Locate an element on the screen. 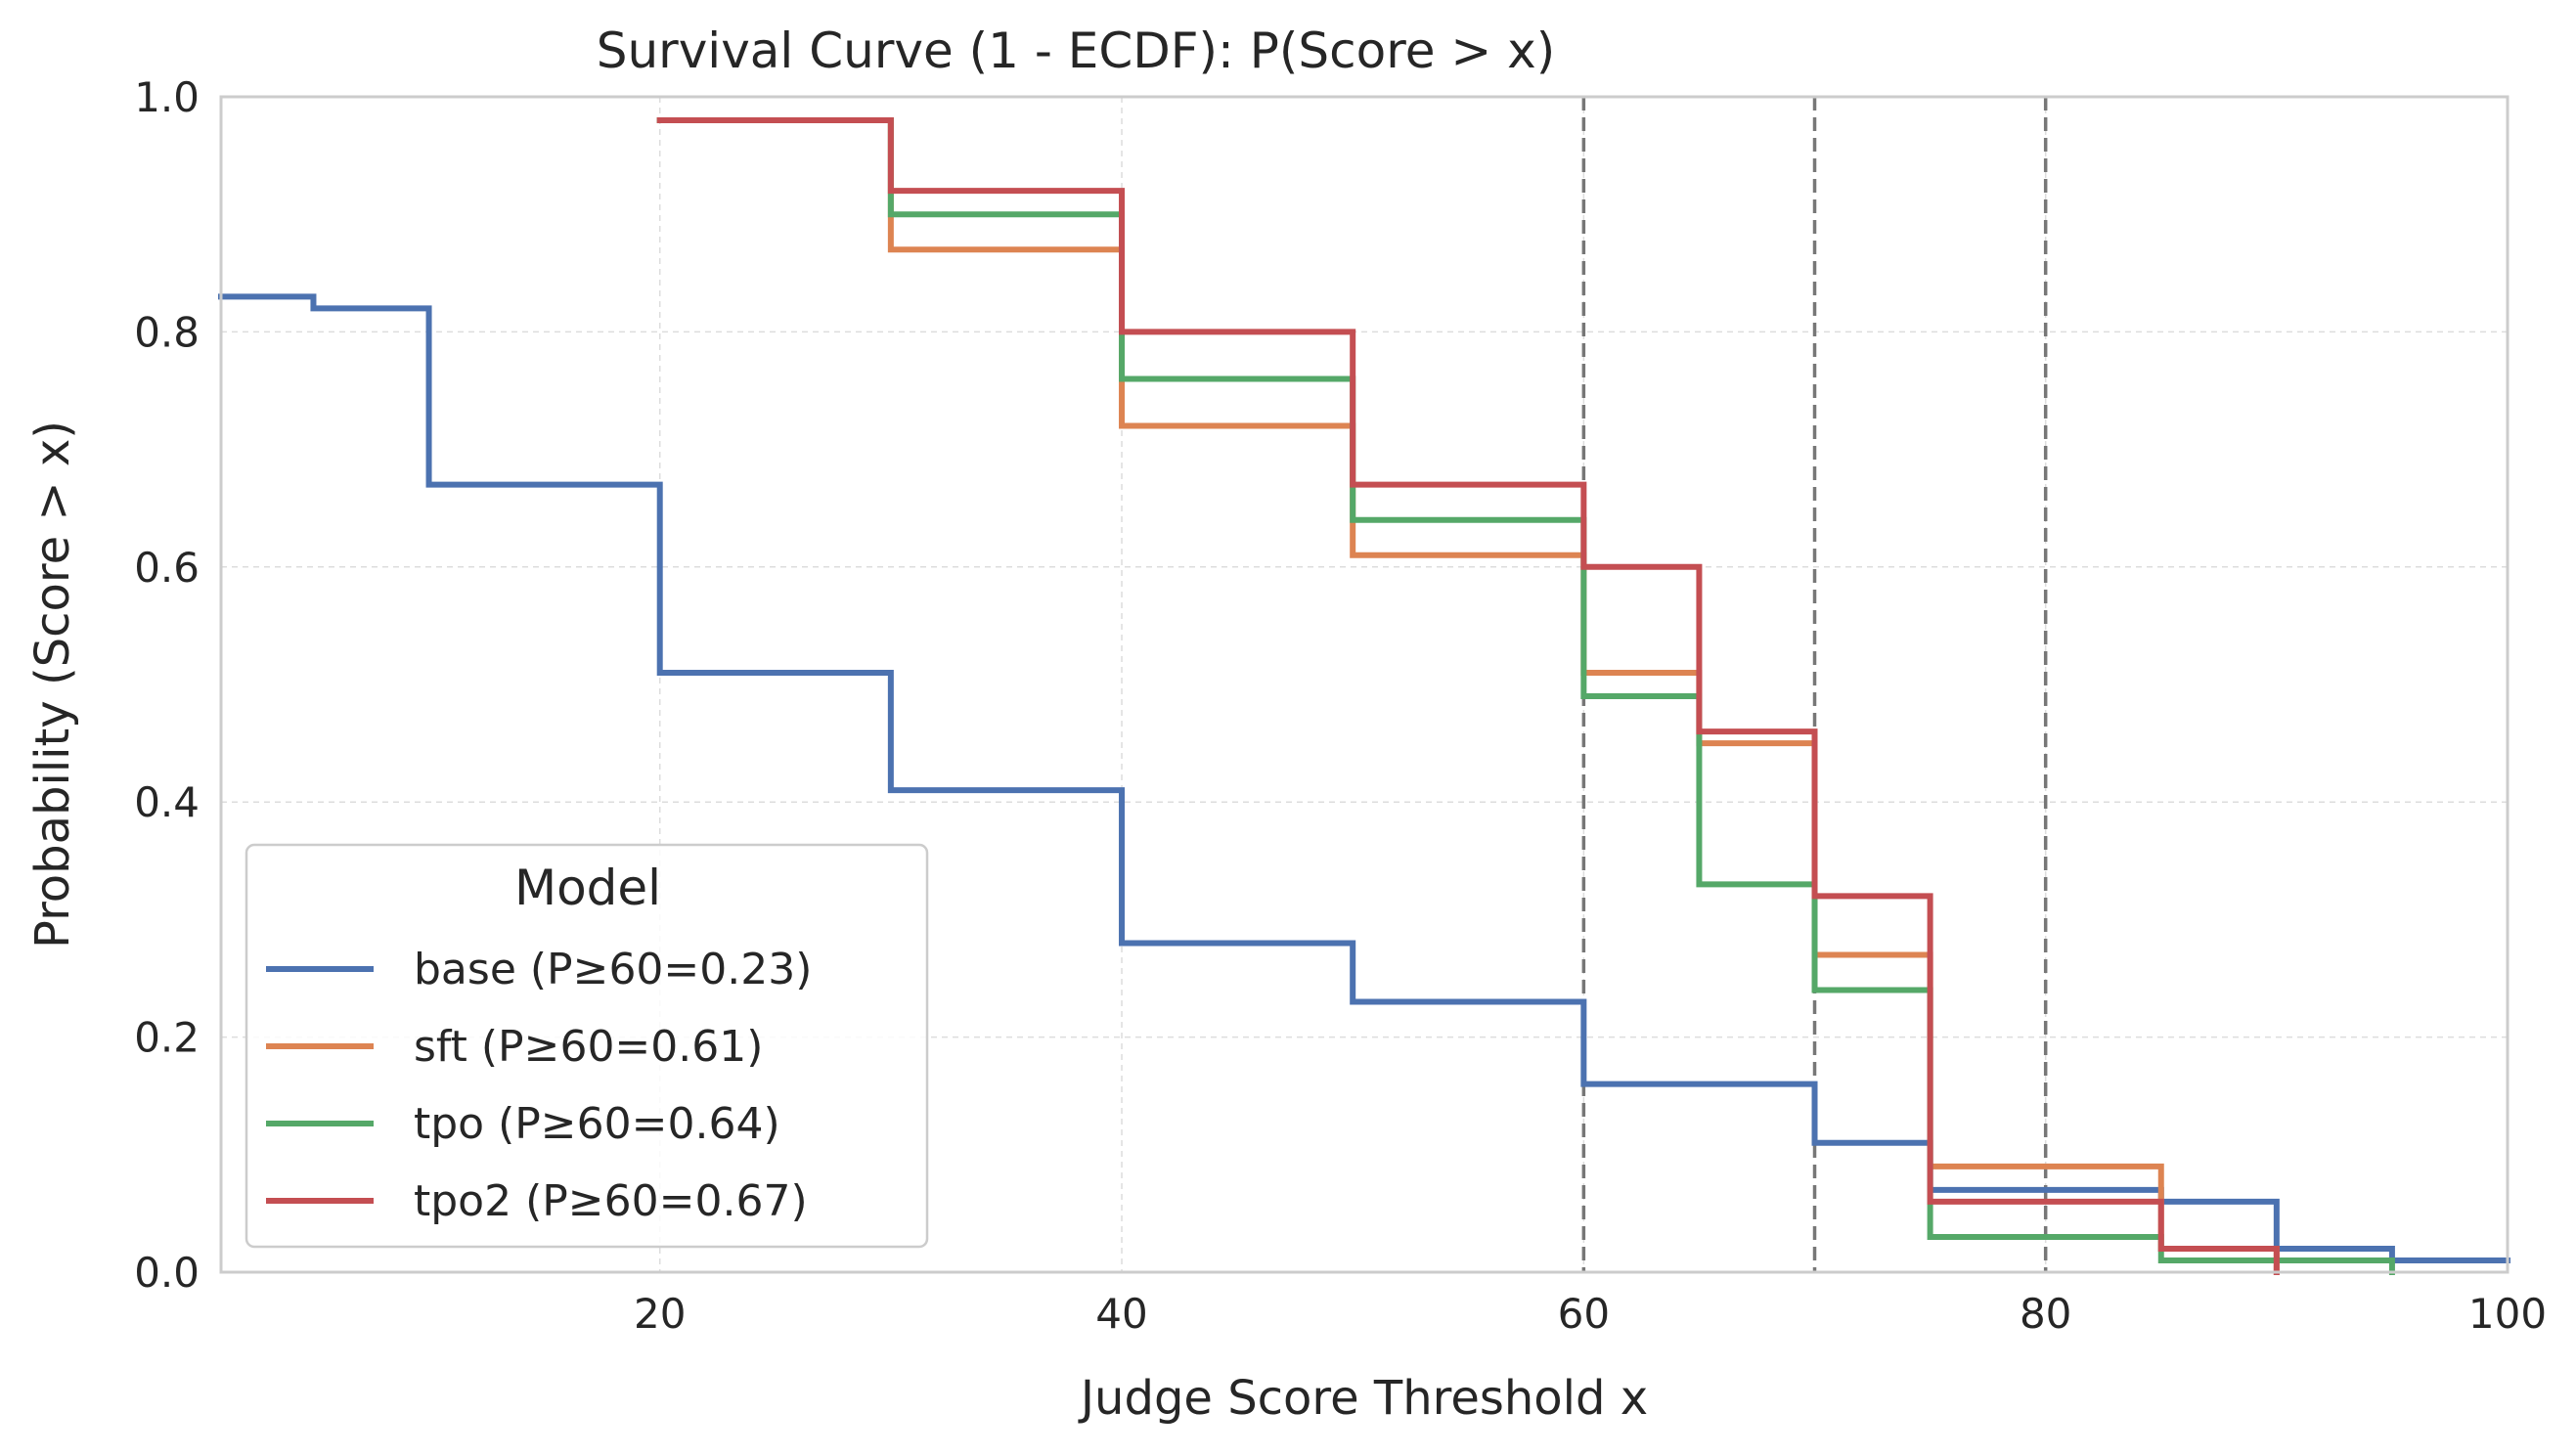 Image resolution: width=2576 pixels, height=1456 pixels. legend-label-tpo2: tpo2 (P≥60=0.67) is located at coordinates (611, 1201).